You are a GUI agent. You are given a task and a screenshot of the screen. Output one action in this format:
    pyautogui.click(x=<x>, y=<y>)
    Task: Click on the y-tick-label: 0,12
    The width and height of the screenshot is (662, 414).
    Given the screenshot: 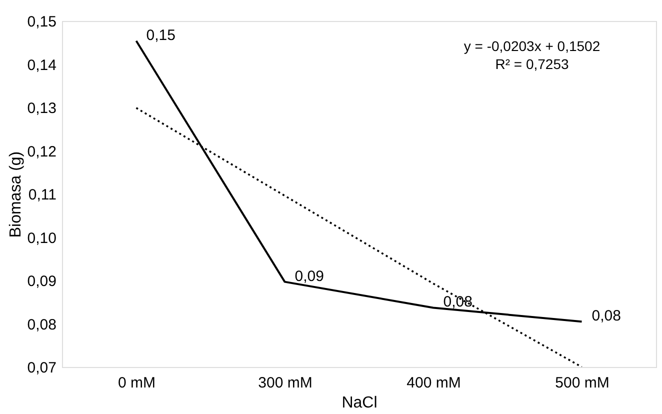 What is the action you would take?
    pyautogui.click(x=41, y=151)
    